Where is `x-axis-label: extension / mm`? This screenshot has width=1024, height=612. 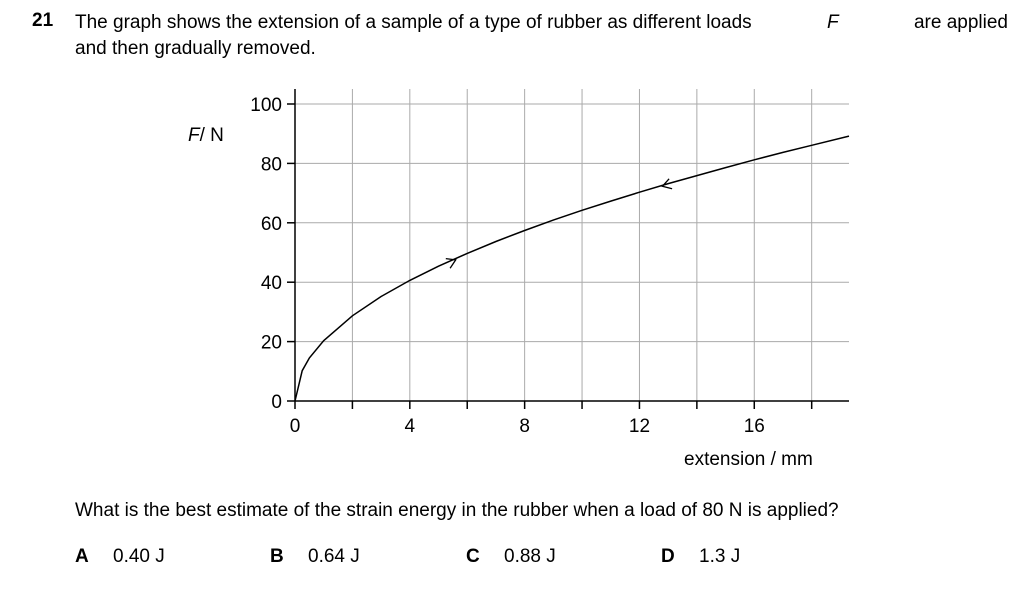 x-axis-label: extension / mm is located at coordinates (748, 459).